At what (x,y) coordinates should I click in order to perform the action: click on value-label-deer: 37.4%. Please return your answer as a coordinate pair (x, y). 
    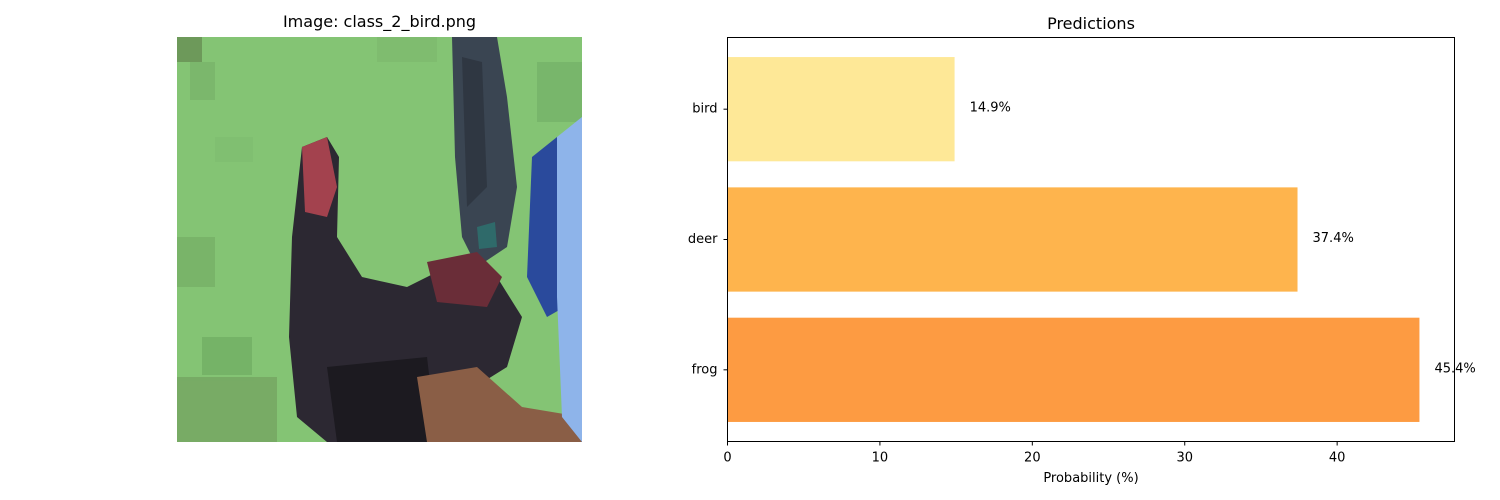
    Looking at the image, I should click on (1333, 238).